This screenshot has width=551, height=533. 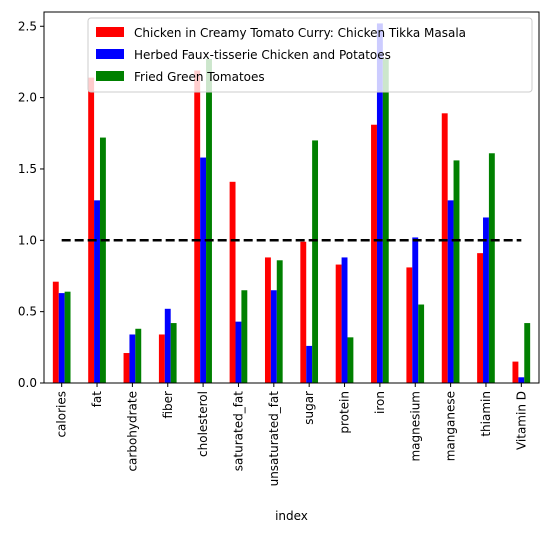 I want to click on y-tick-label: 2.5, so click(x=27, y=26).